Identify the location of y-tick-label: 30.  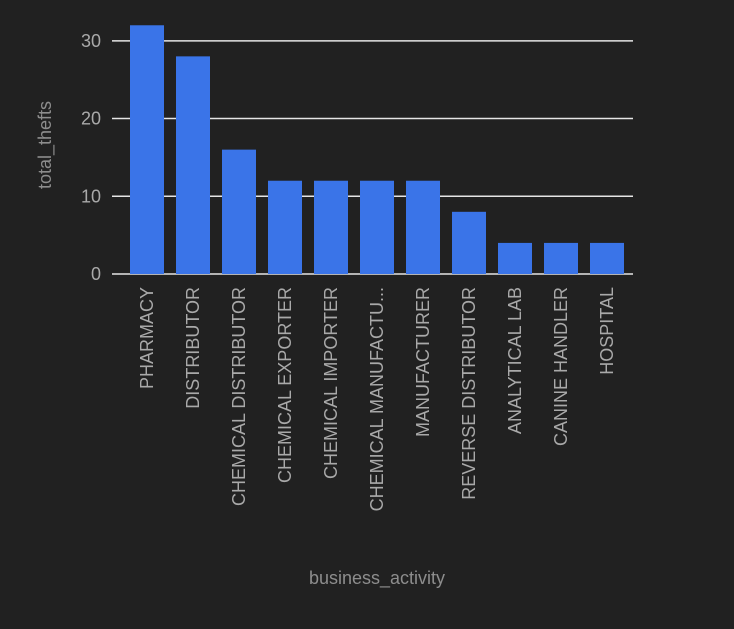
(91, 41).